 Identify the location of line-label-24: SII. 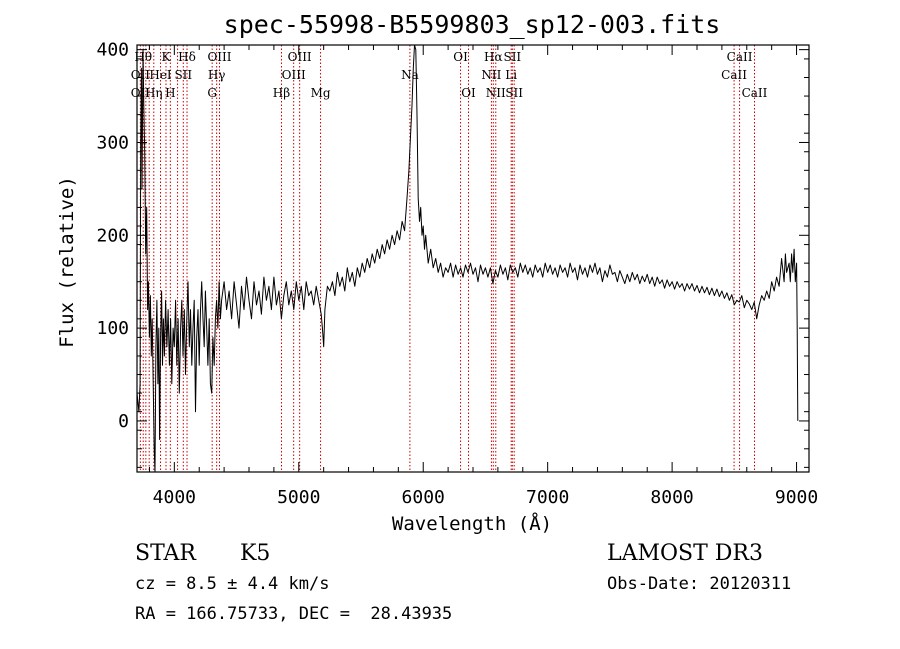
(514, 93).